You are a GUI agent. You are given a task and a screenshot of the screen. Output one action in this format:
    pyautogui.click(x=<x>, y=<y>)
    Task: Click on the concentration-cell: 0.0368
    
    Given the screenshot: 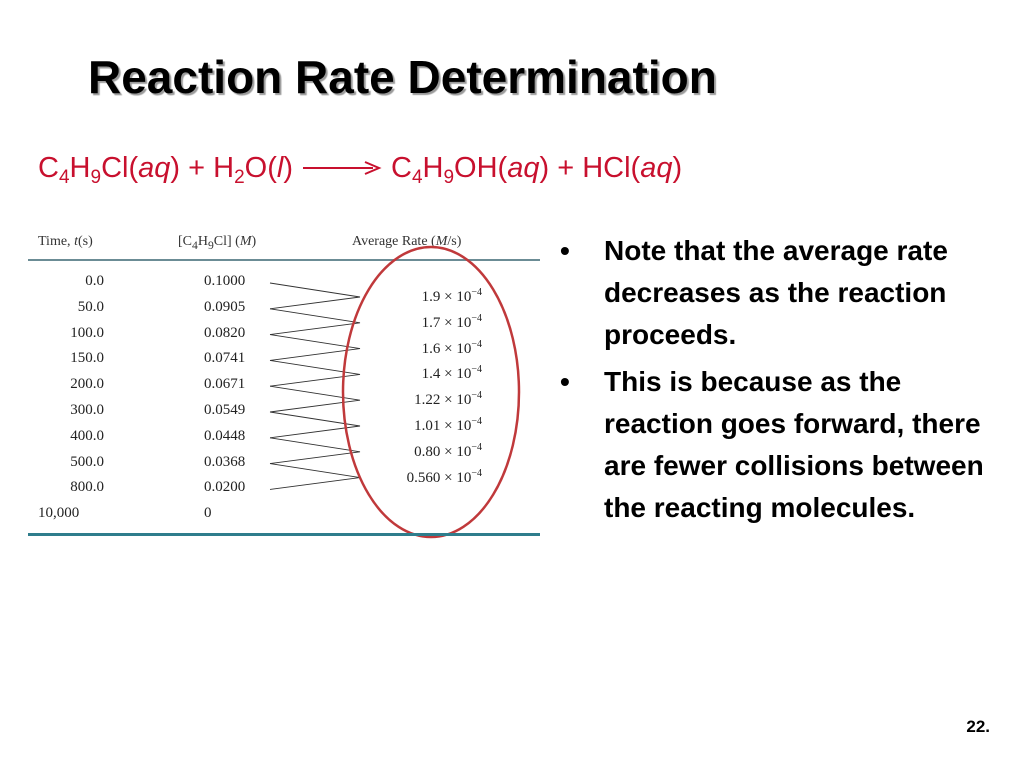 What is the action you would take?
    pyautogui.click(x=225, y=461)
    